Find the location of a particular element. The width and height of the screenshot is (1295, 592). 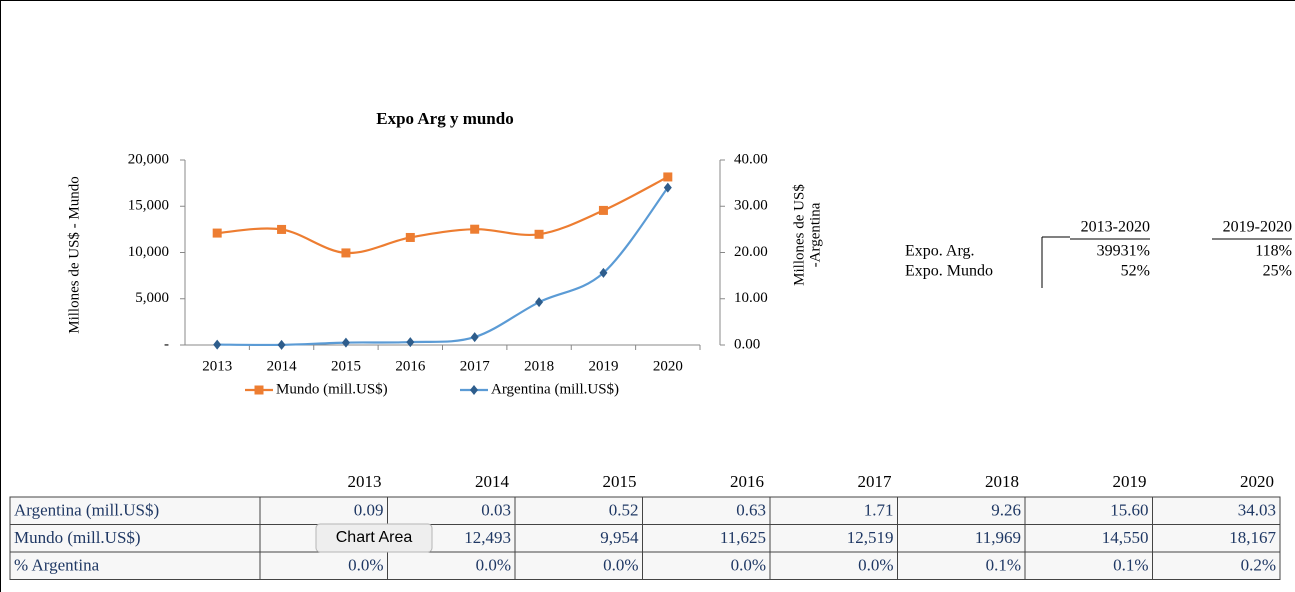

summary-cell: 39931% is located at coordinates (1123, 251).